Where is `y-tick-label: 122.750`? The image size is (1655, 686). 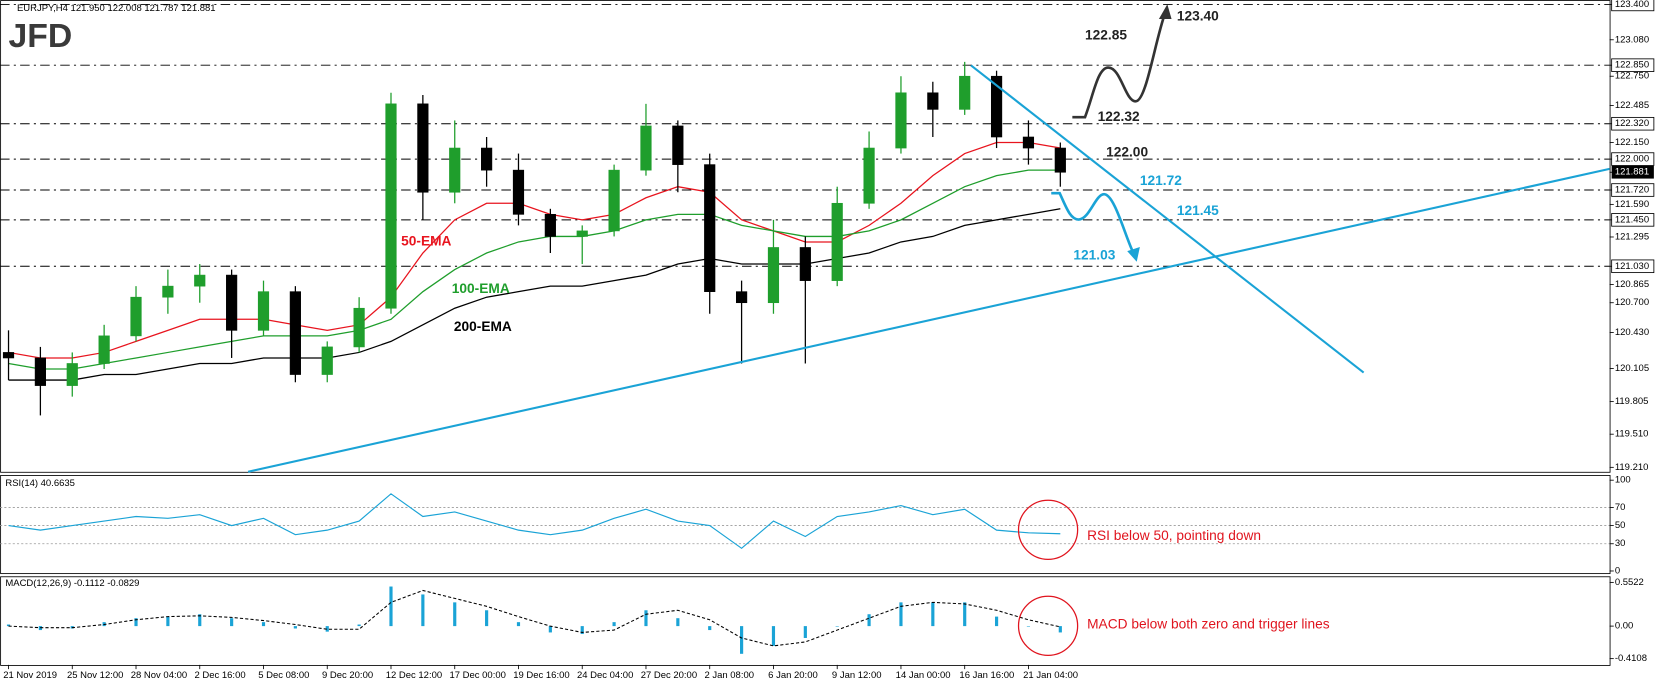 y-tick-label: 122.750 is located at coordinates (1632, 76).